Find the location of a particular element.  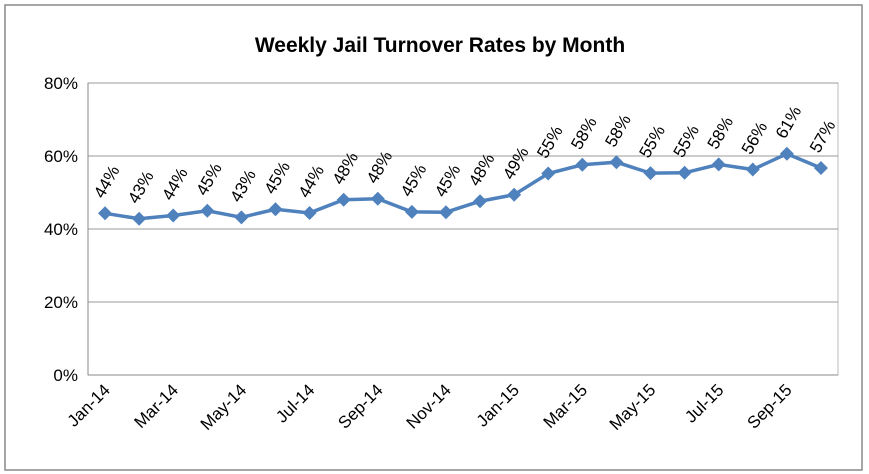

y-tick-label: 0% is located at coordinates (65, 375).